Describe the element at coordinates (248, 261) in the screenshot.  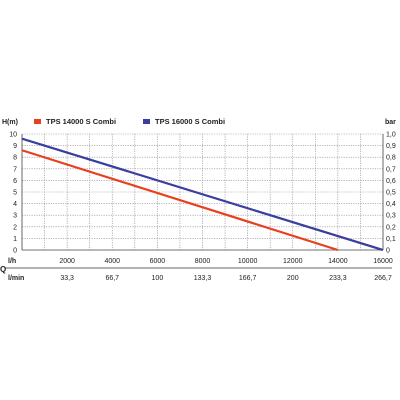
I see `x-tick-10000: 10000` at that location.